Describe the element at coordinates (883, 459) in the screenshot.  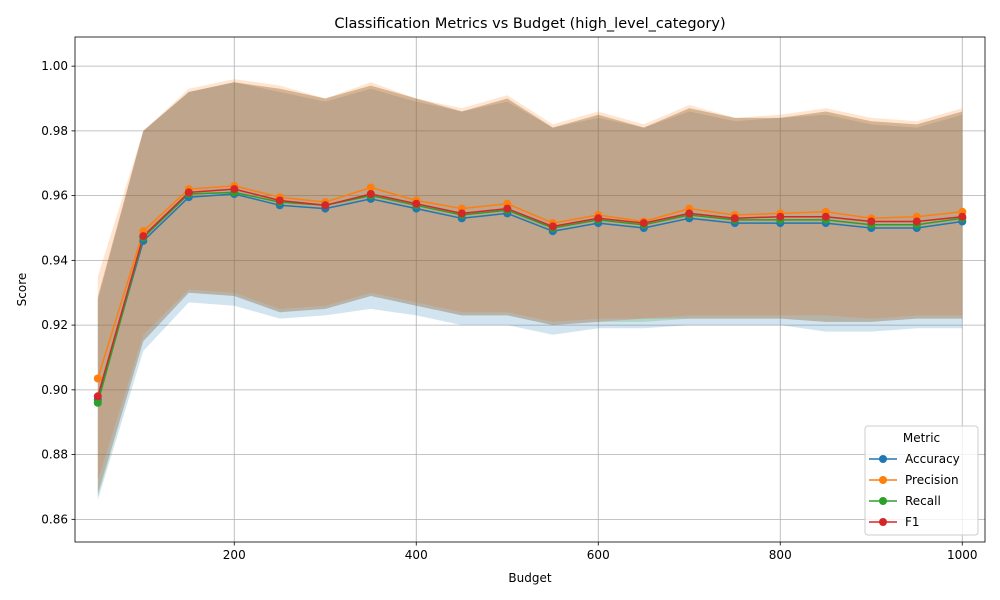
I see `legend-marker-accuracy` at that location.